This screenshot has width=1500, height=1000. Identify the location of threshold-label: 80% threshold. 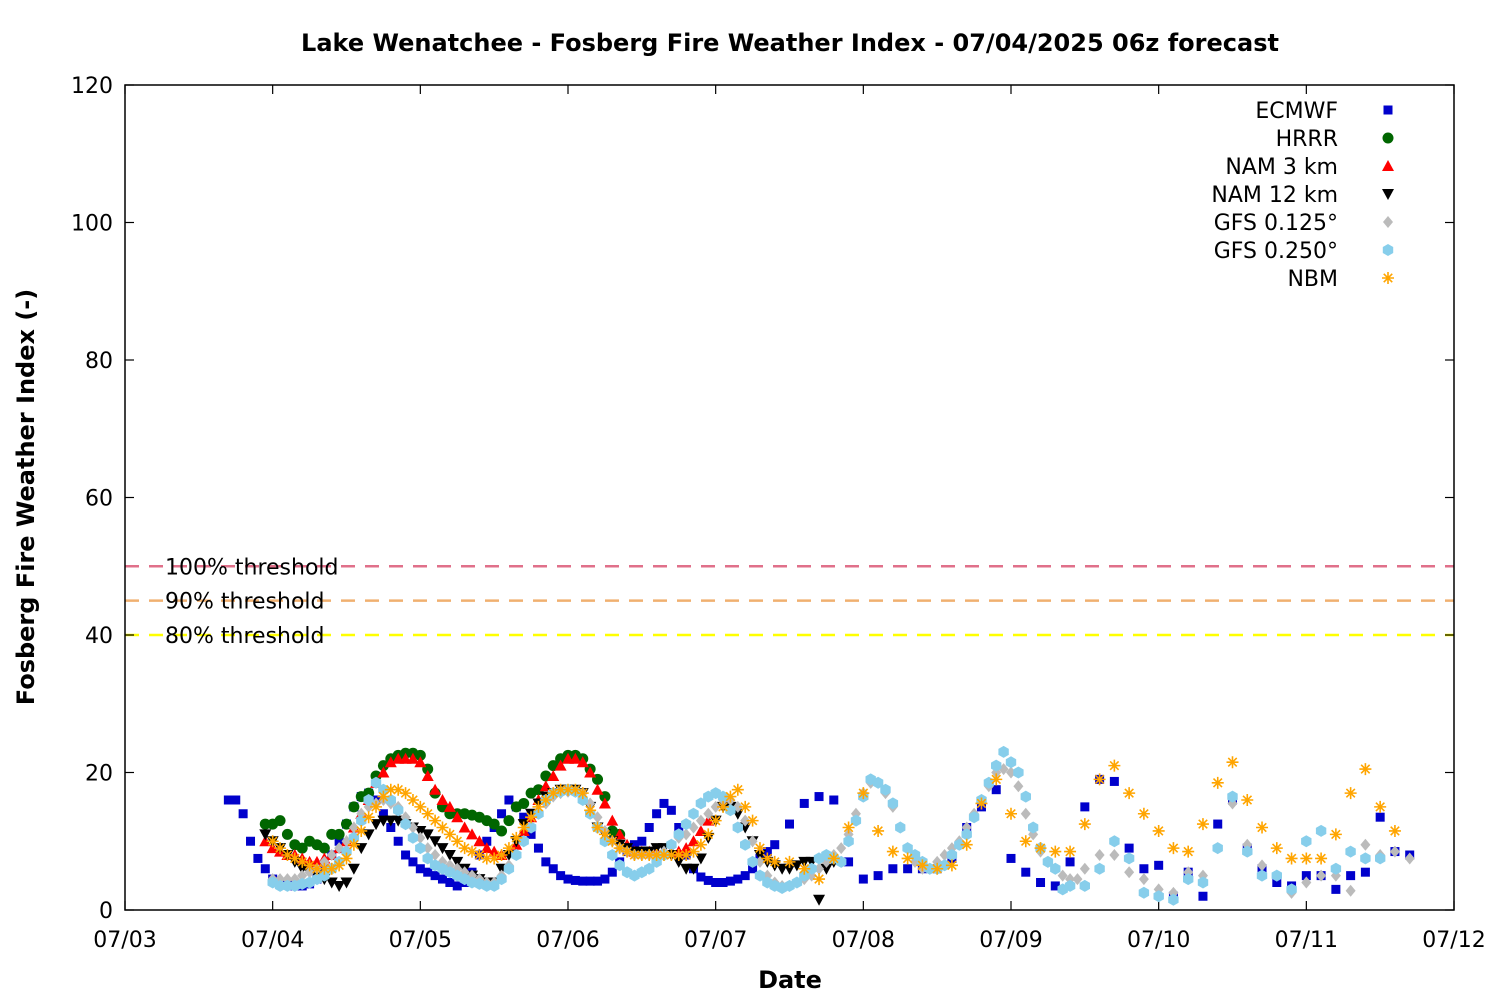
(245, 636).